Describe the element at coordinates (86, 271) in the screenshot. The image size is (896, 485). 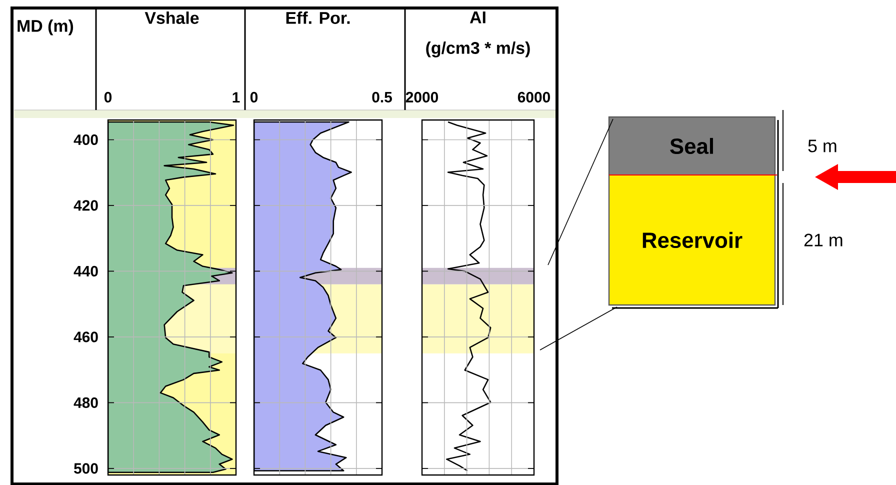
I see `y-tick-label: 440` at that location.